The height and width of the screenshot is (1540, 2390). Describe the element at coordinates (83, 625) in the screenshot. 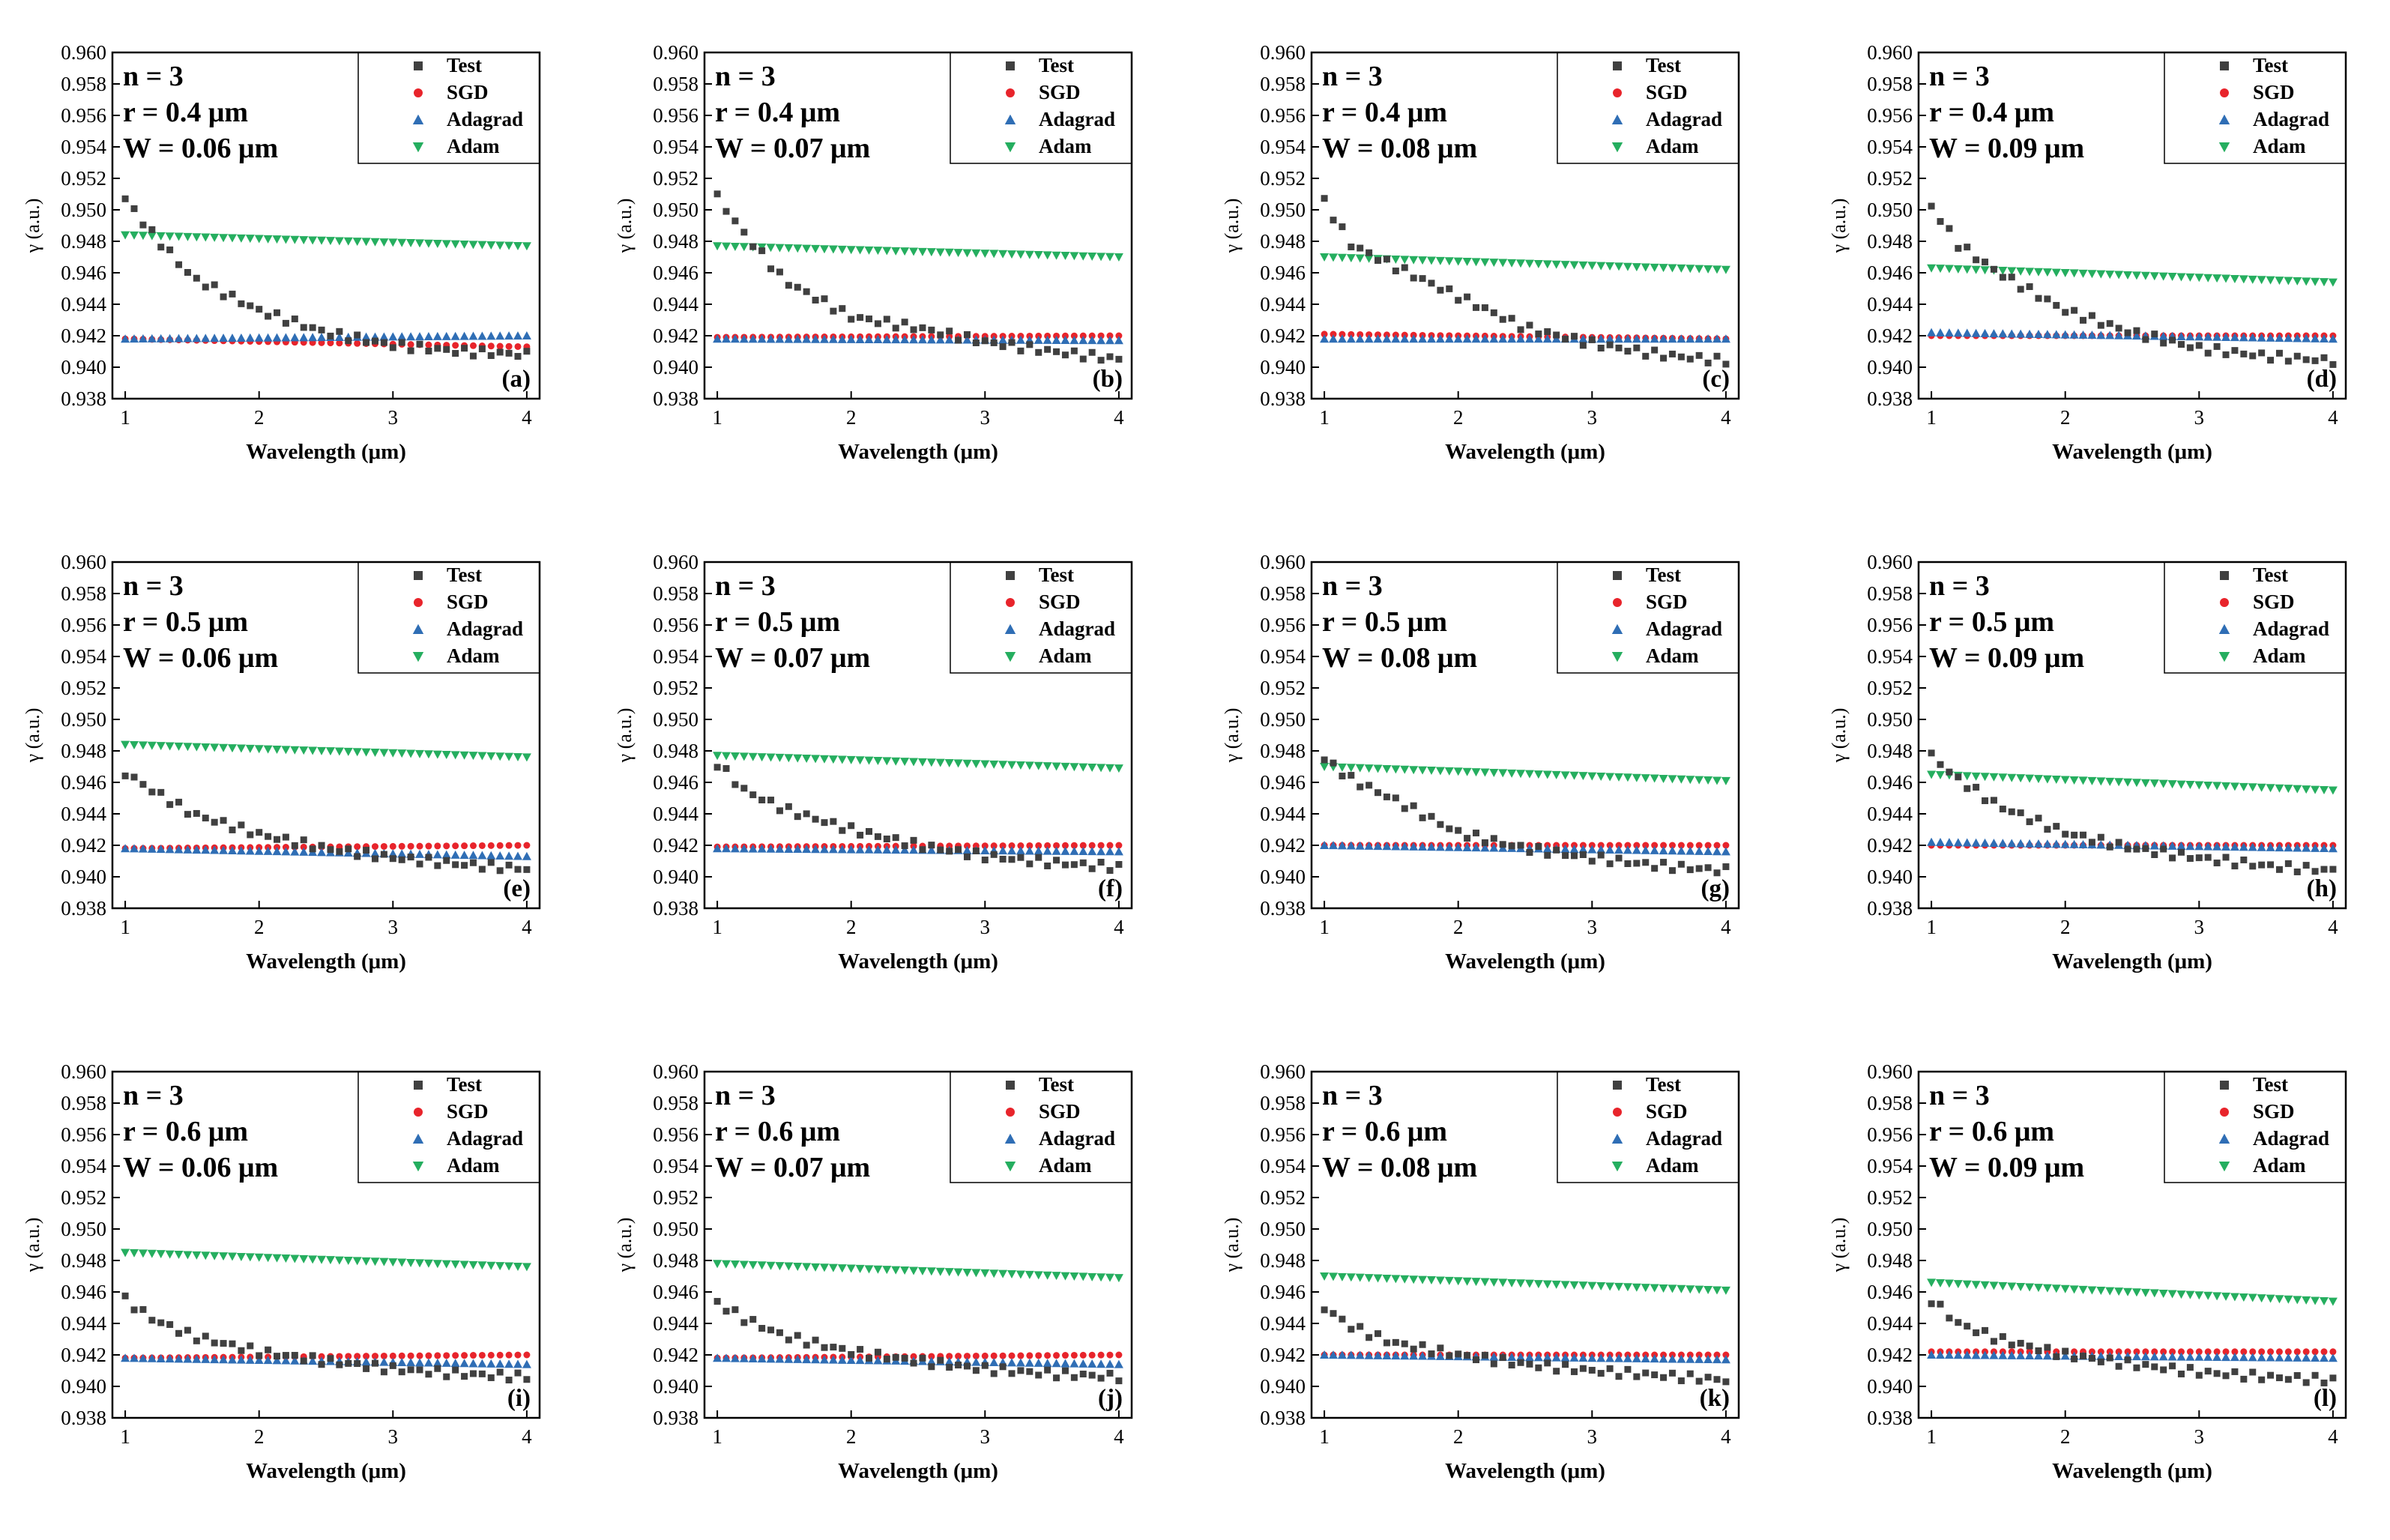

I see `y-tick-label: 0.956` at that location.